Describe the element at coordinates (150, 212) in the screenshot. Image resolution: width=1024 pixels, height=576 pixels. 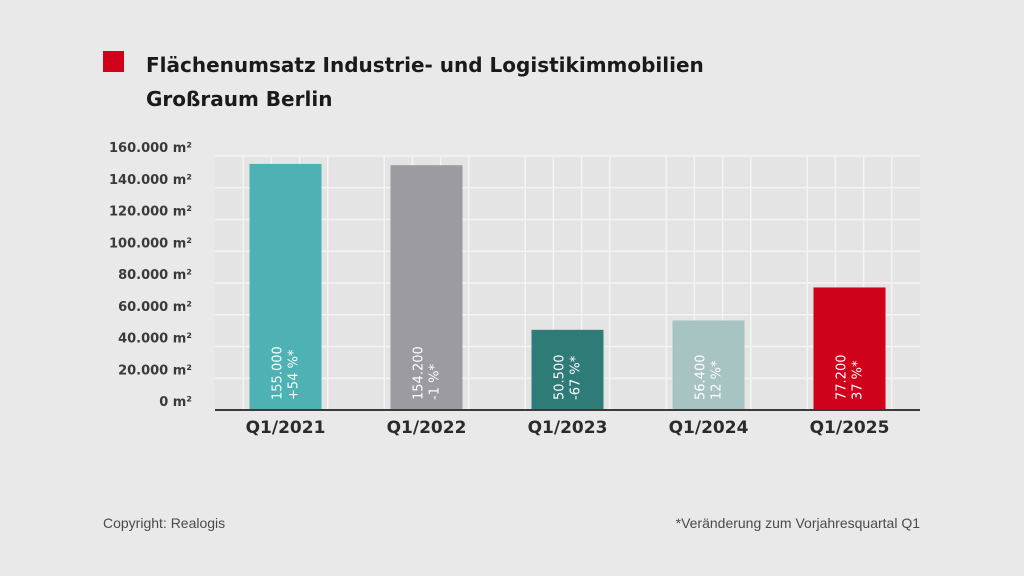
I see `y-tick-label: 120.000 m²` at that location.